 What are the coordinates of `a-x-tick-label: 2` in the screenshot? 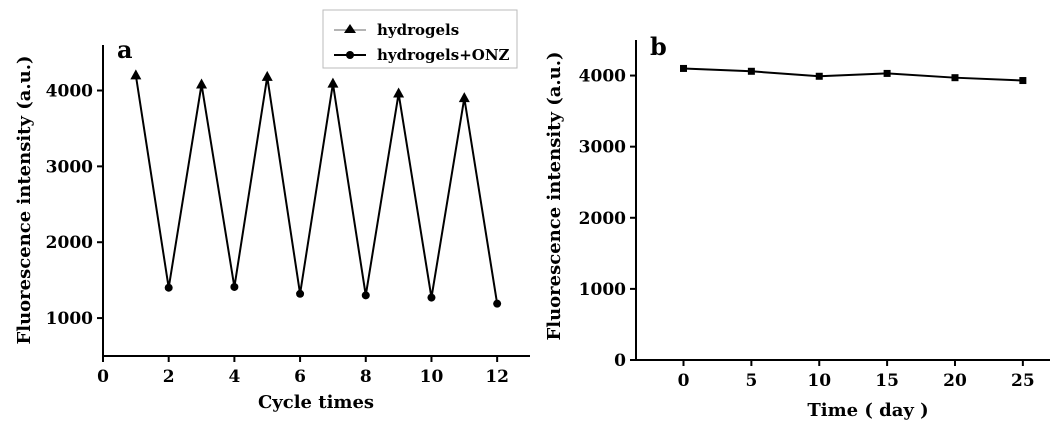 It's located at (169, 377).